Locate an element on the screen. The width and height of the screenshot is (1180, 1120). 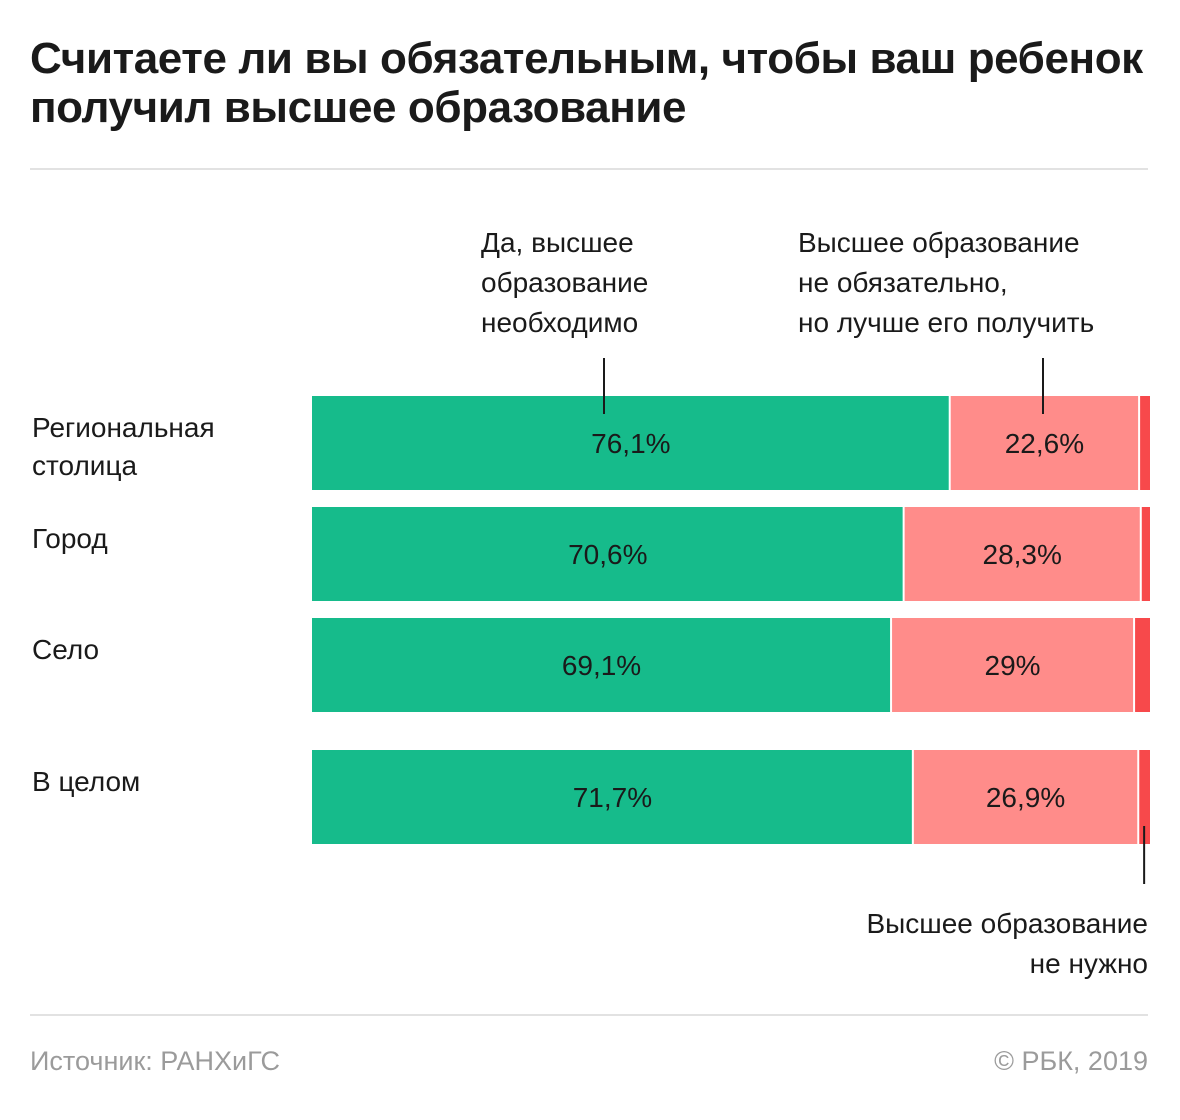
legend-not-required-line: Высшее образование is located at coordinates (939, 242).